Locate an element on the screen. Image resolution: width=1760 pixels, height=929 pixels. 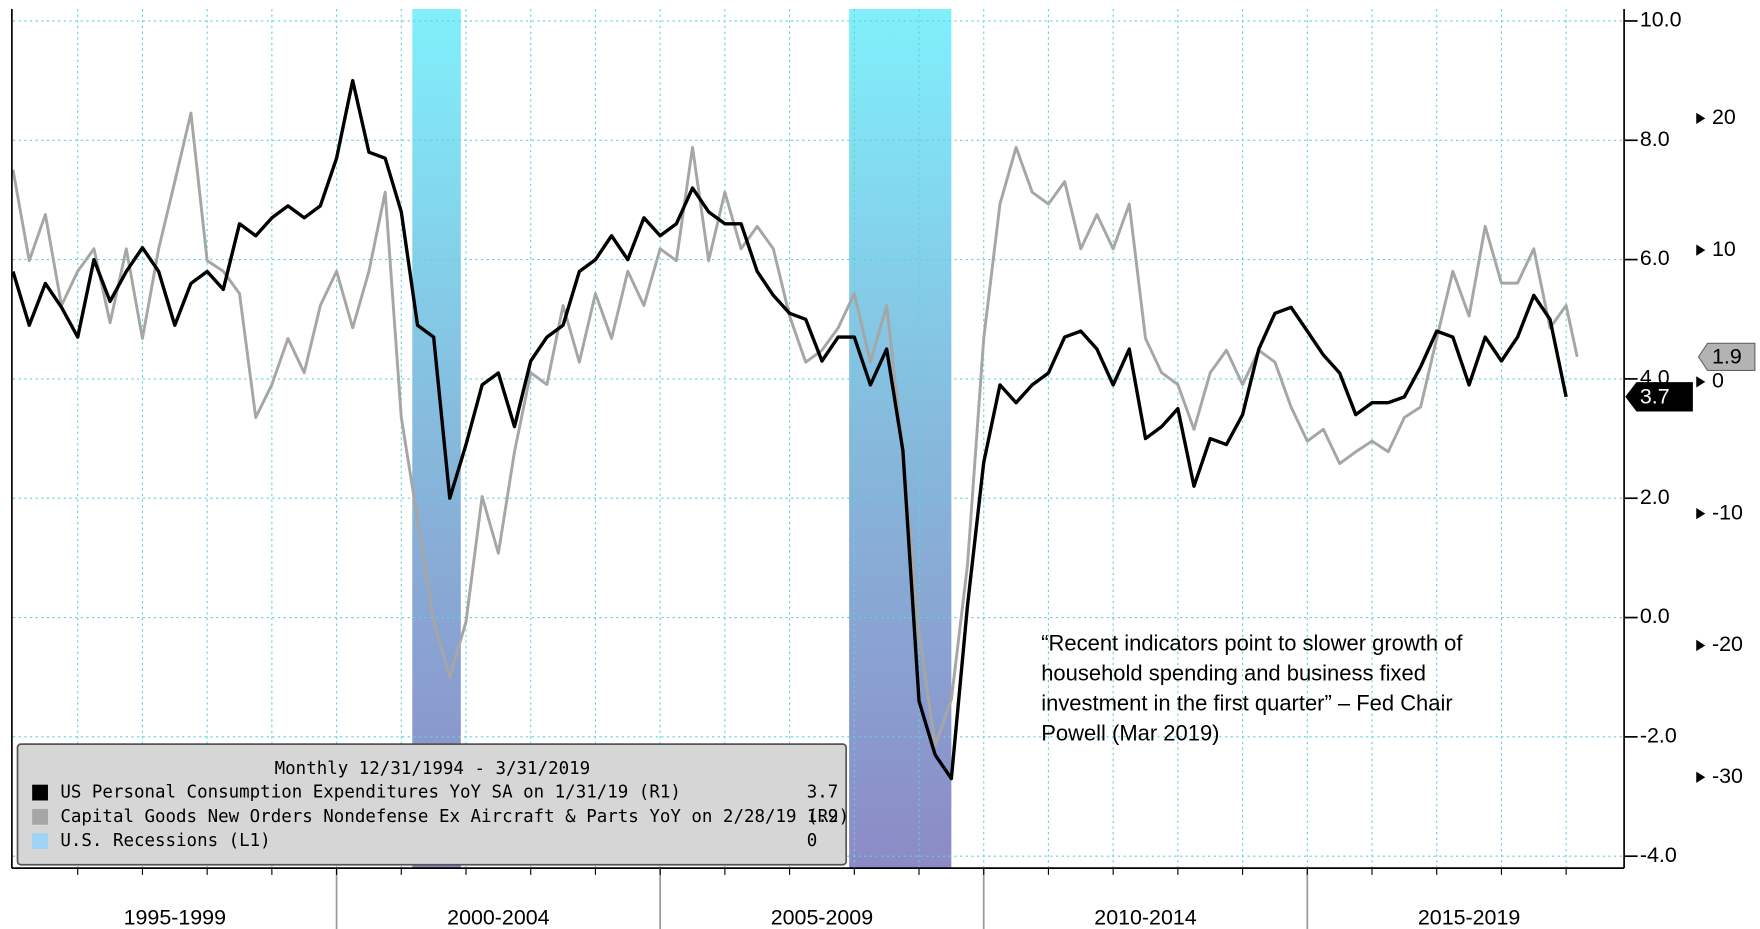
x-tick-label: 2010-2014 is located at coordinates (1145, 917).